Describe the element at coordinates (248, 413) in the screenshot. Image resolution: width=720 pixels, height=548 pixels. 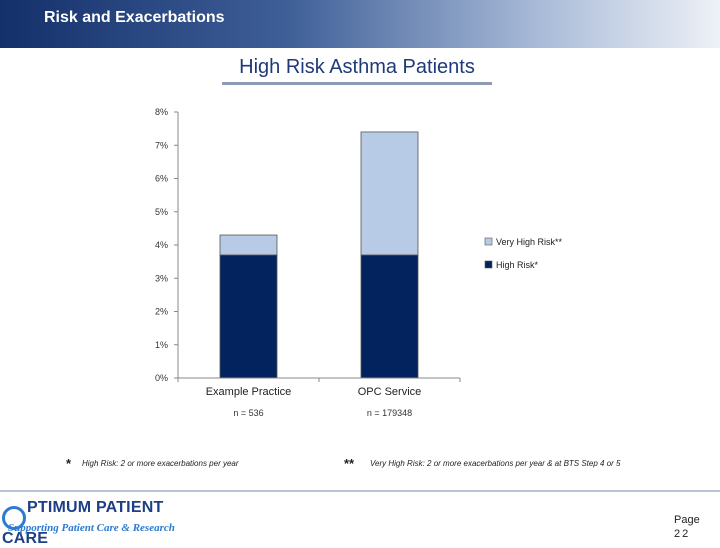
I see `category-n-label: n = 536` at that location.